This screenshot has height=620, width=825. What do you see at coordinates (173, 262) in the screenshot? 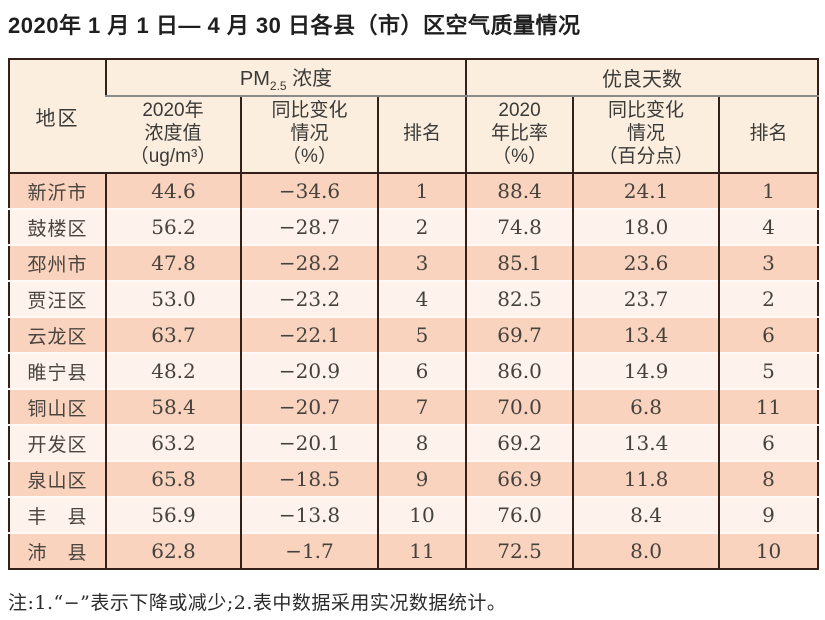
I see `pm-value-cell: 47.8` at bounding box center [173, 262].